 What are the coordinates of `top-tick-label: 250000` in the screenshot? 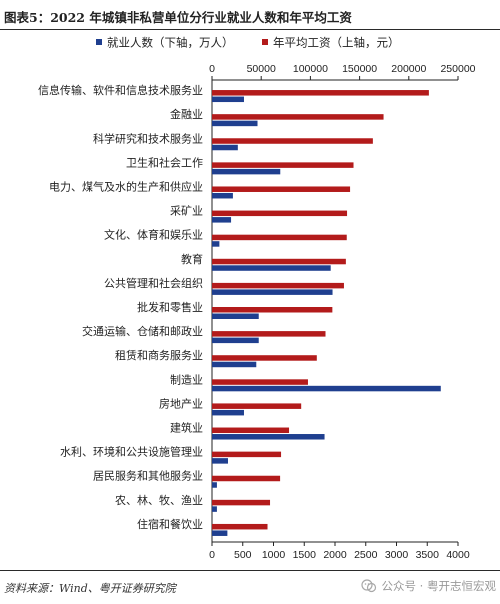 It's located at (457, 69).